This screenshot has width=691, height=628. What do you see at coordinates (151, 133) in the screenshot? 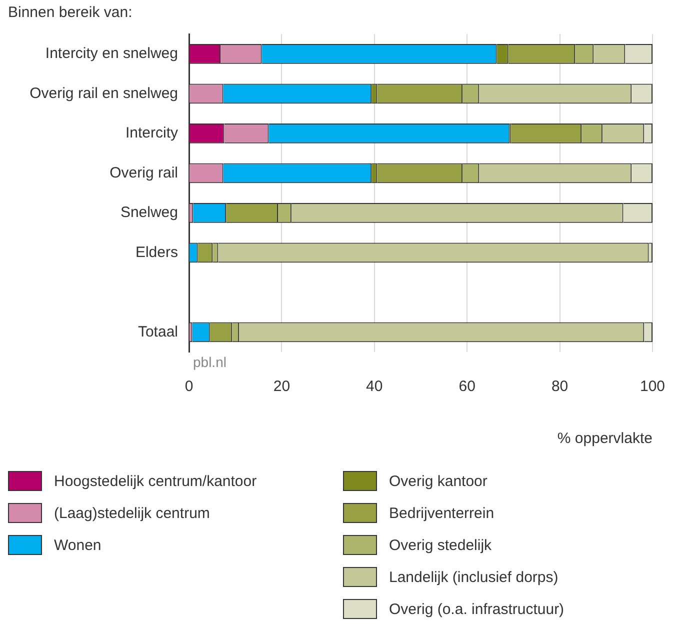
I see `y-tick-label: Intercity` at bounding box center [151, 133].